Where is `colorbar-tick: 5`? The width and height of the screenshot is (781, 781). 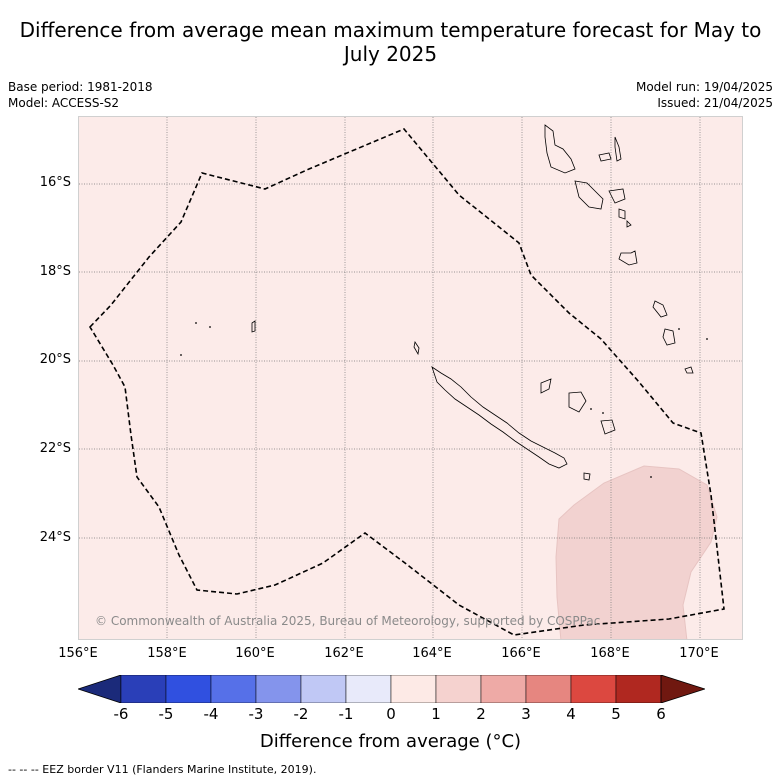 colorbar-tick: 5 is located at coordinates (616, 714).